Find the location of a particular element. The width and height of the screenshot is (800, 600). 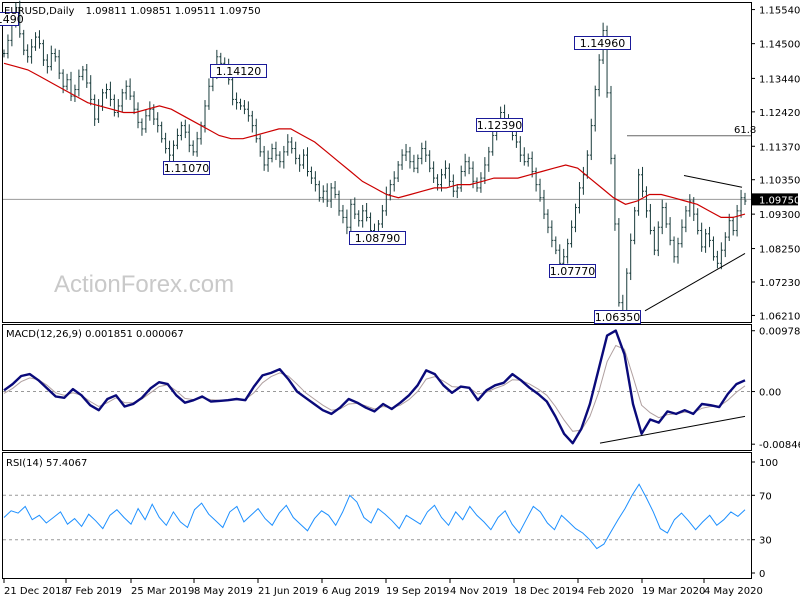

last-price-box is located at coordinates (775, 199).